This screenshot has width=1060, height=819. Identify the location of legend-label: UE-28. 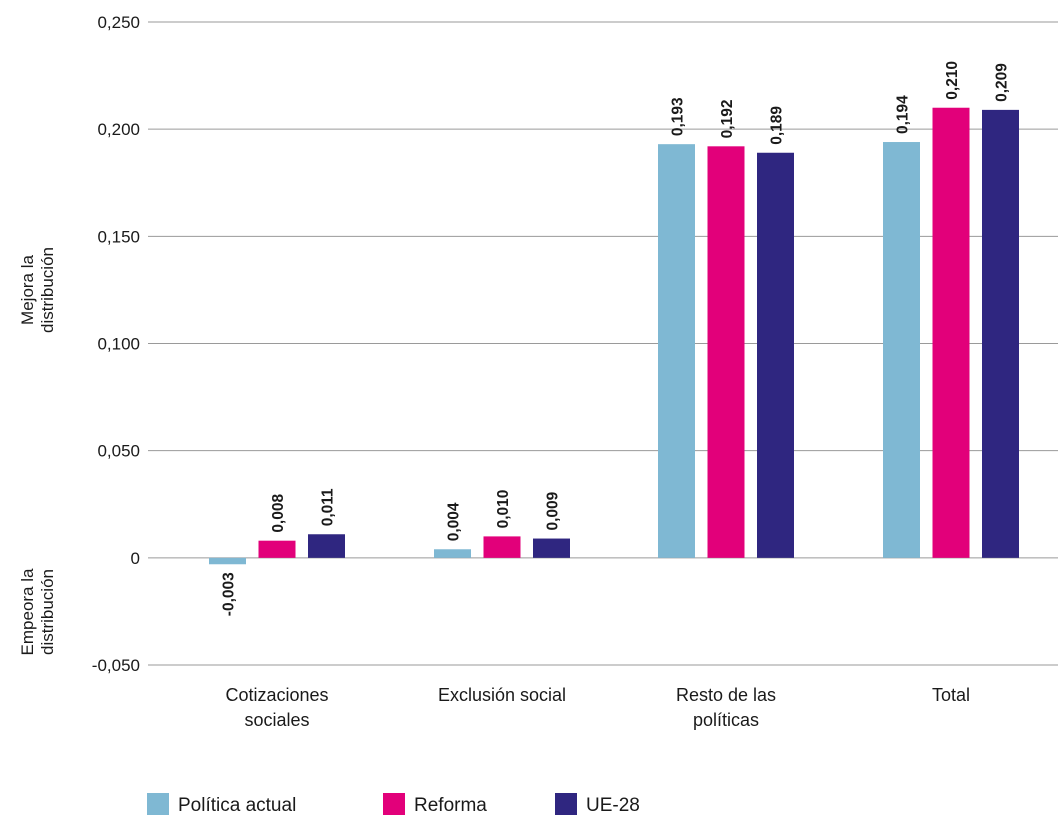
(613, 805).